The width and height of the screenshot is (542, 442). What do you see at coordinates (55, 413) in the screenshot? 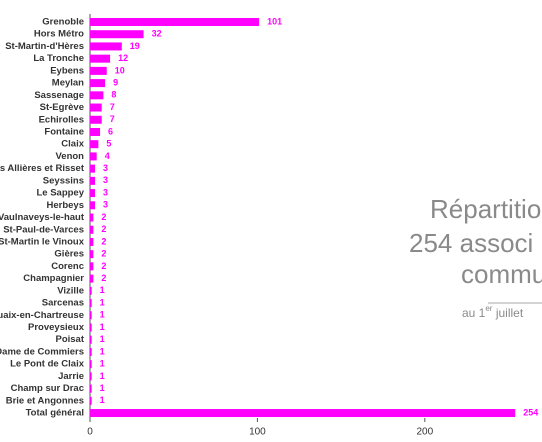
I see `category-label: Total général` at bounding box center [55, 413].